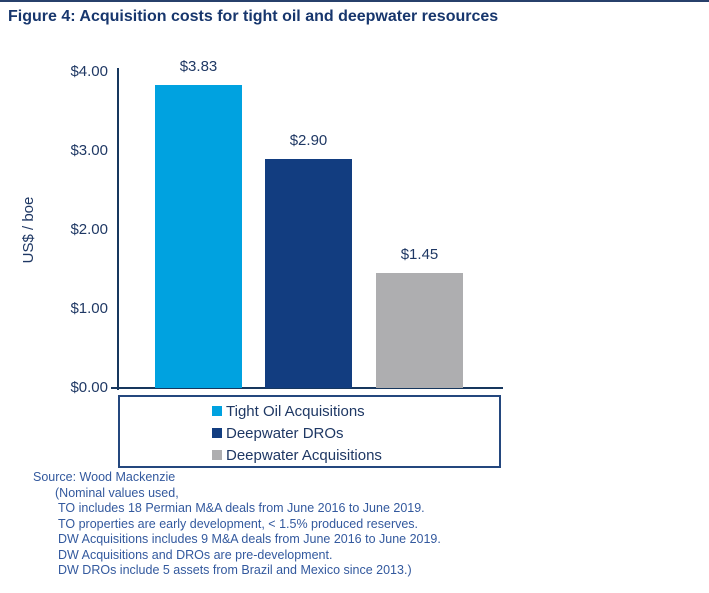 The image size is (709, 593). Describe the element at coordinates (89, 308) in the screenshot. I see `y-tick-label: $1.00` at that location.